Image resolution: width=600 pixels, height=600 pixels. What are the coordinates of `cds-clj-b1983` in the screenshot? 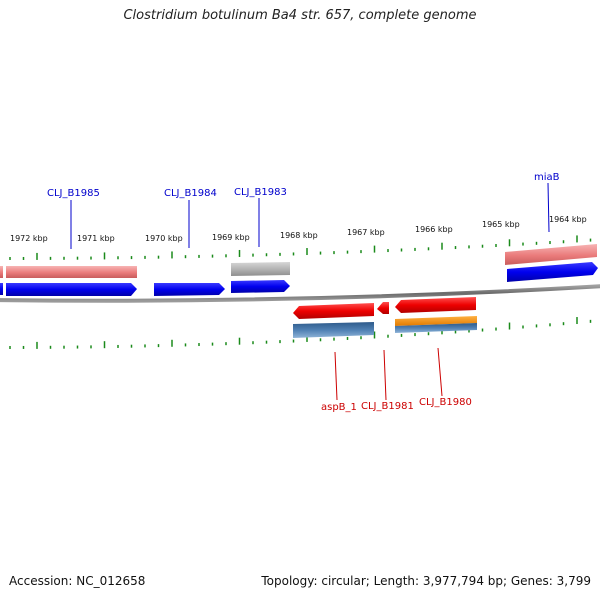 It's located at (260, 286).